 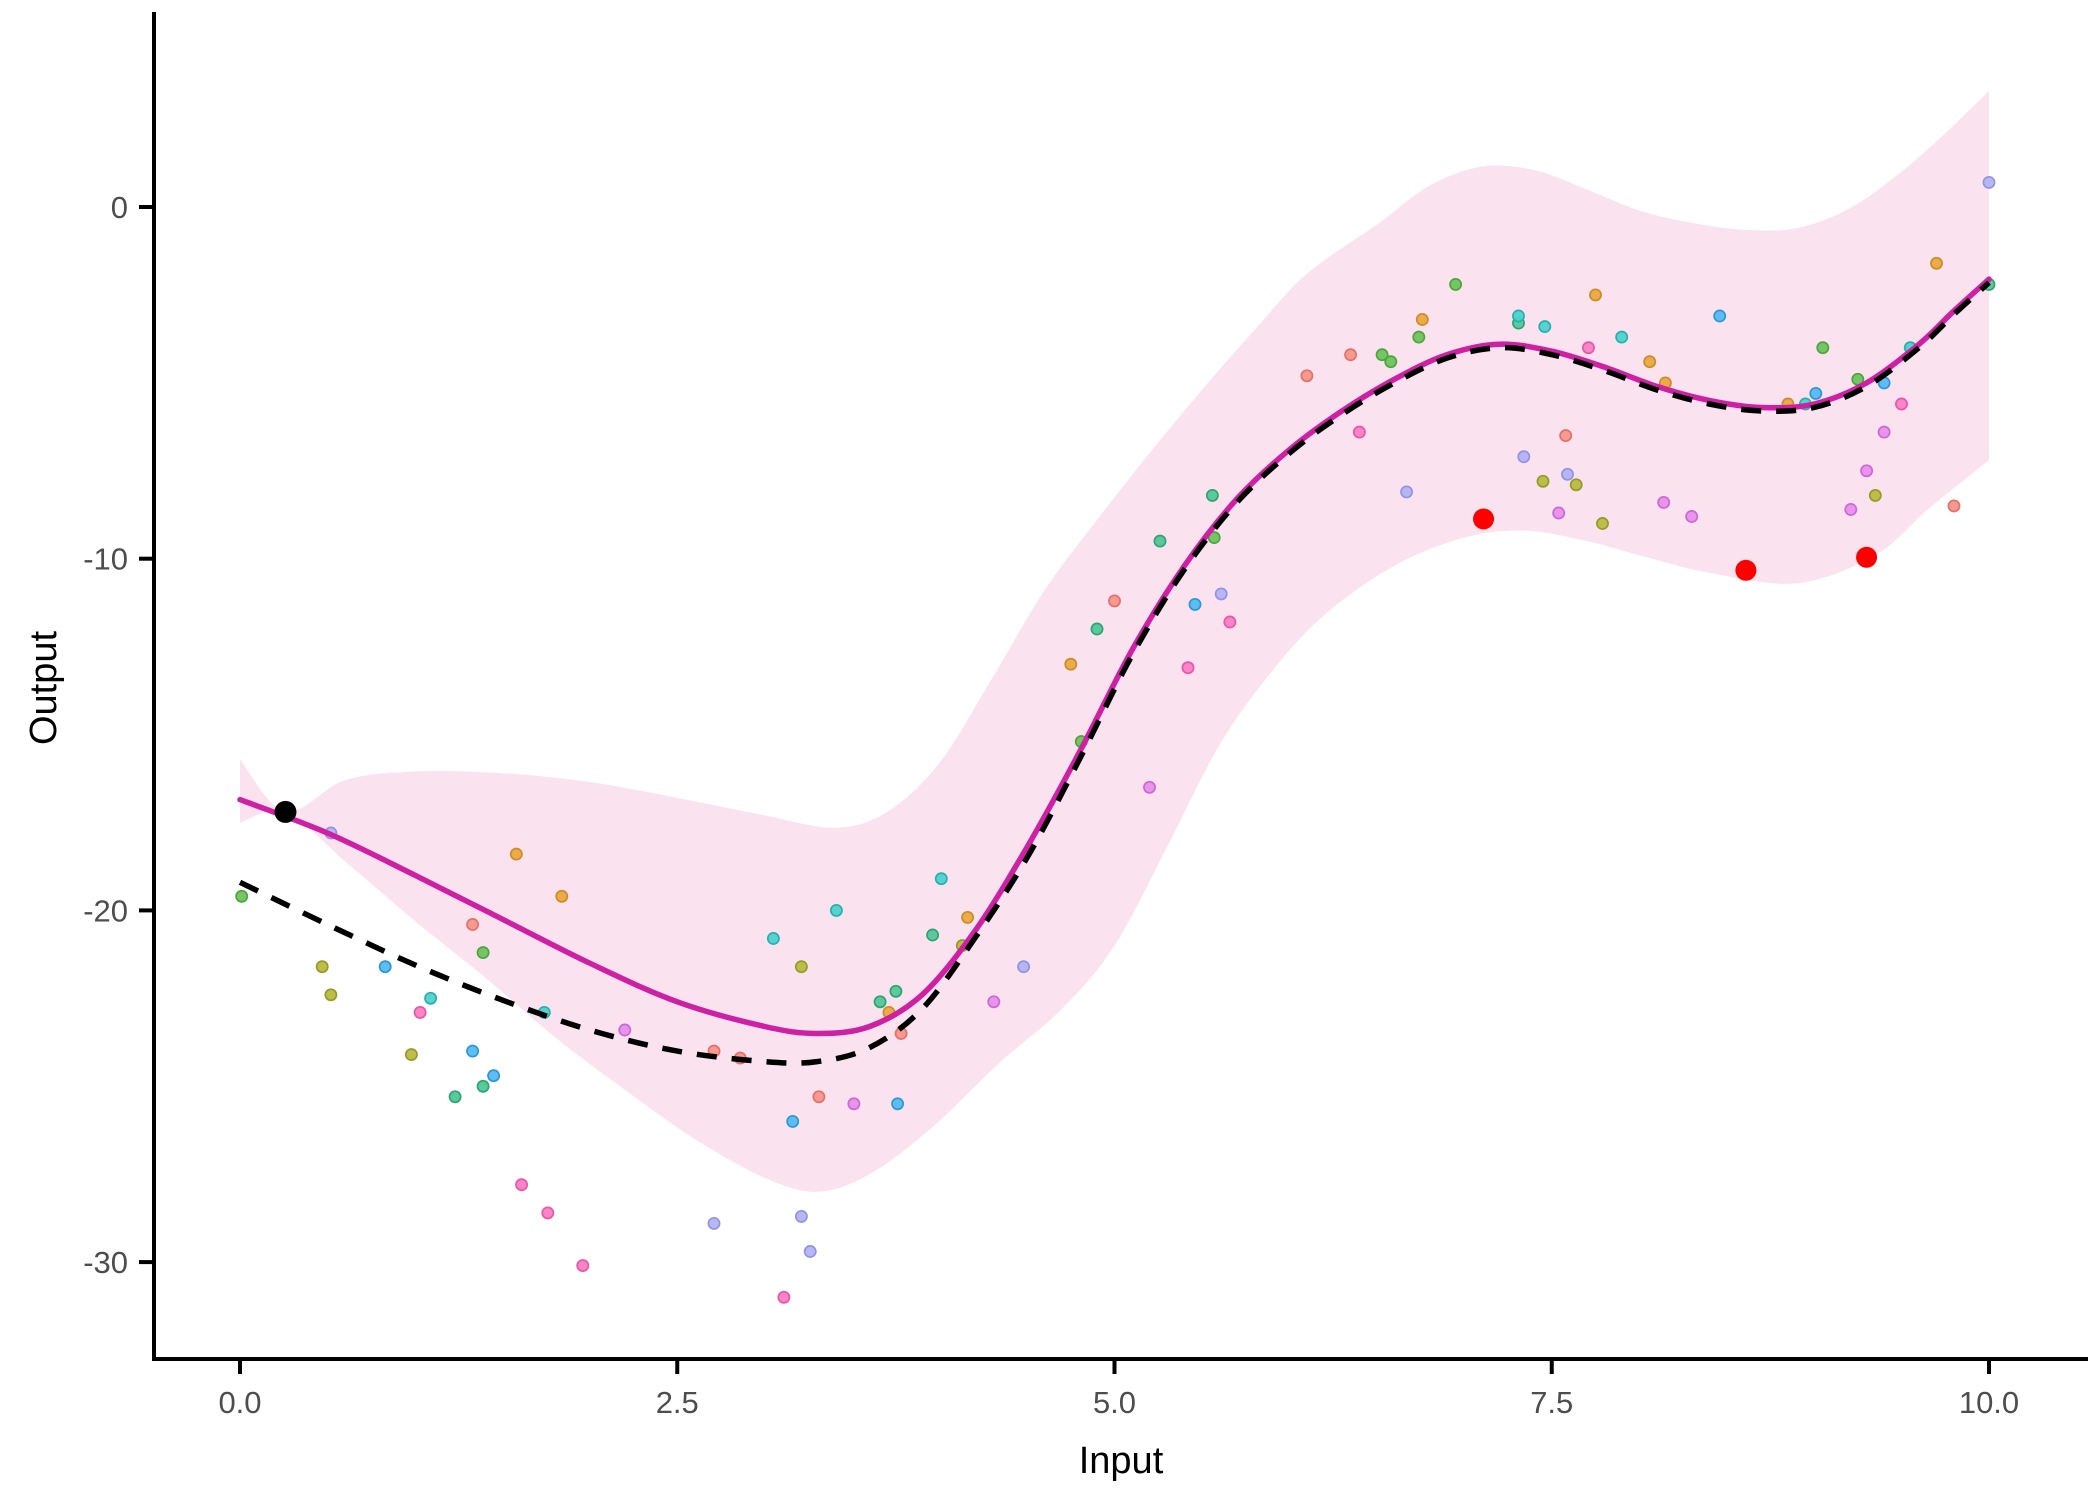 I want to click on x-axis-title: Input, so click(x=1121, y=1461).